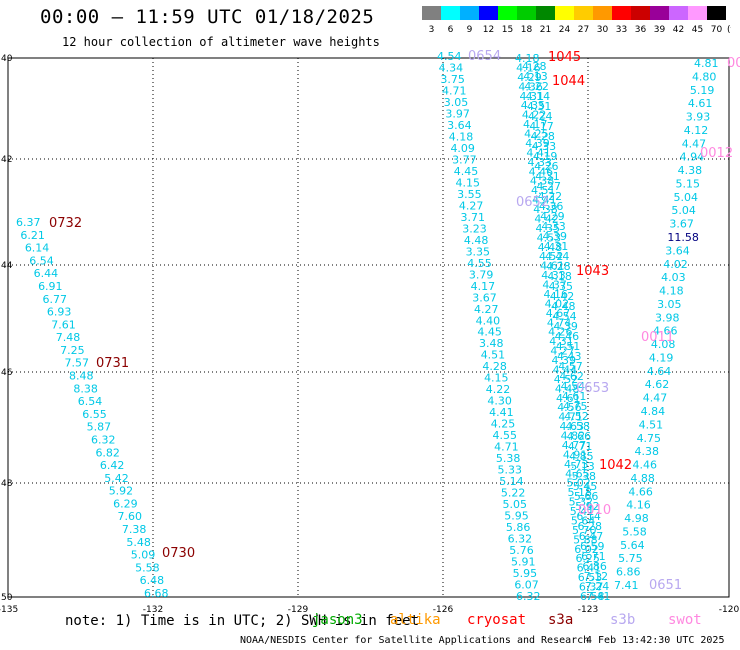  Describe the element at coordinates (649, 438) in the screenshot. I see `track-d-value: 4.75` at that location.